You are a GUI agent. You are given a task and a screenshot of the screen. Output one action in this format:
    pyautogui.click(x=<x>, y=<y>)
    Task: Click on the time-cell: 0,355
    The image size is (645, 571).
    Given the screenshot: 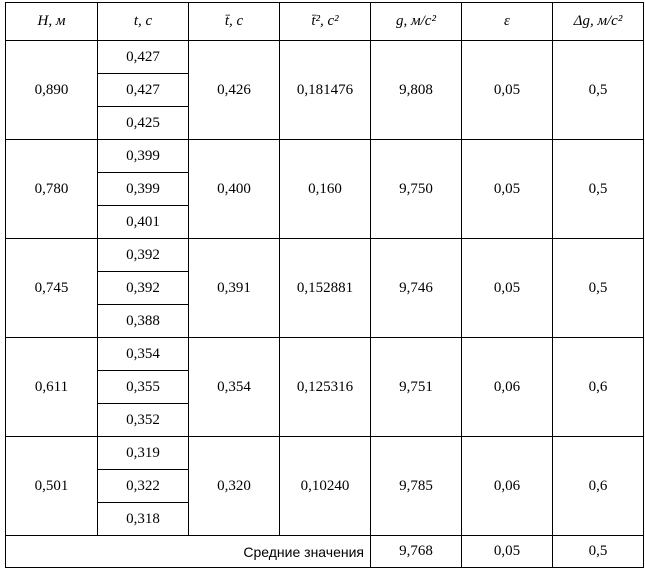 What is the action you would take?
    pyautogui.click(x=143, y=387)
    